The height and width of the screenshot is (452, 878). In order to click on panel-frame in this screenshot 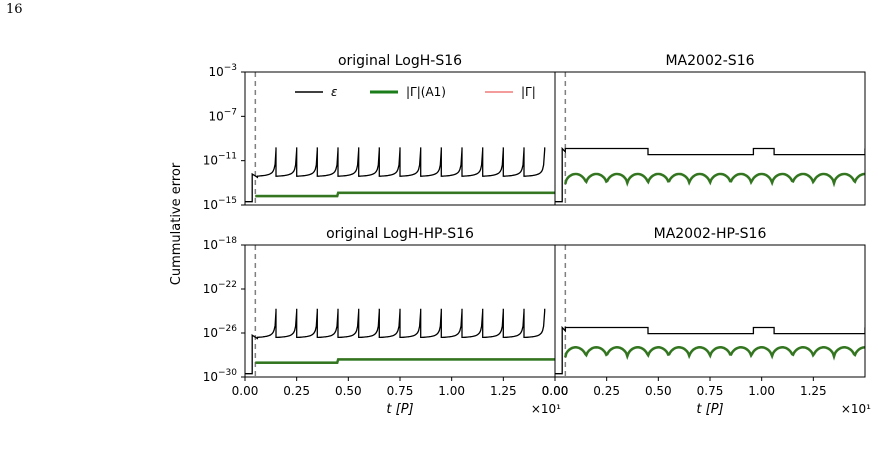, I will do `click(710, 138)`.